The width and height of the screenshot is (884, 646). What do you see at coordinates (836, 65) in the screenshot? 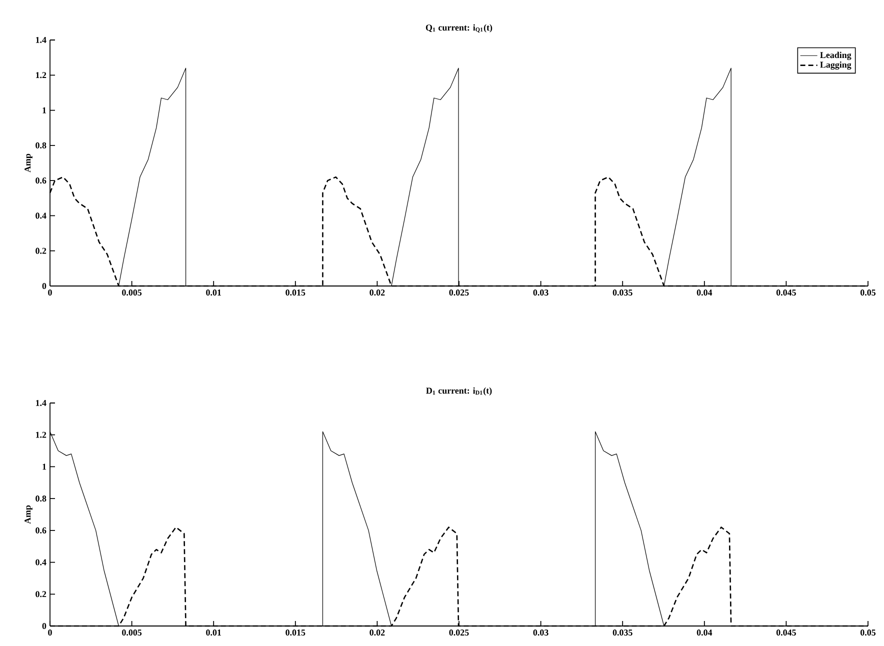
I see `legend-label: Lagging` at bounding box center [836, 65].